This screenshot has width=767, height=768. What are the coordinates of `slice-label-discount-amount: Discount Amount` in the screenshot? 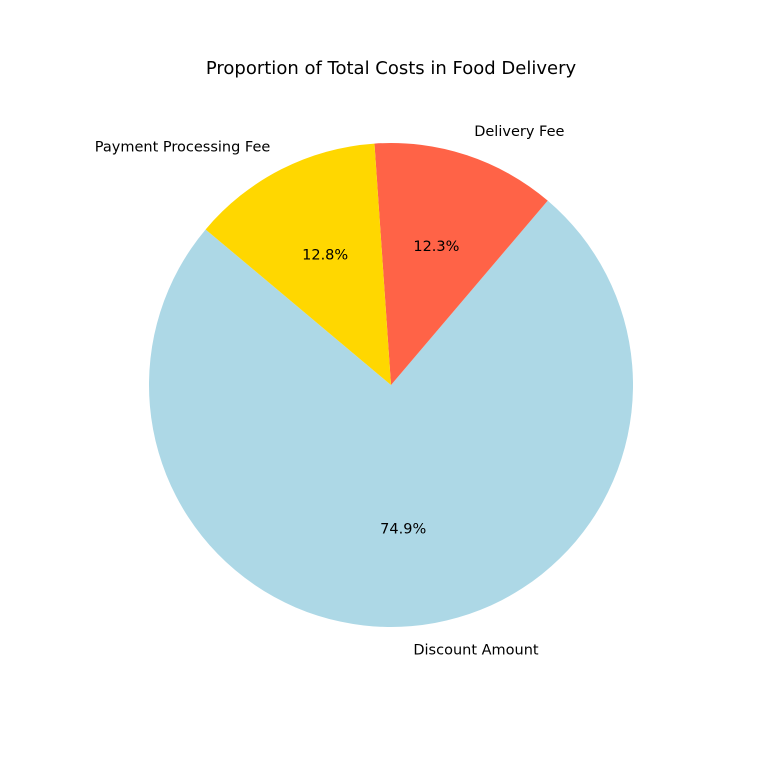 It's located at (476, 650).